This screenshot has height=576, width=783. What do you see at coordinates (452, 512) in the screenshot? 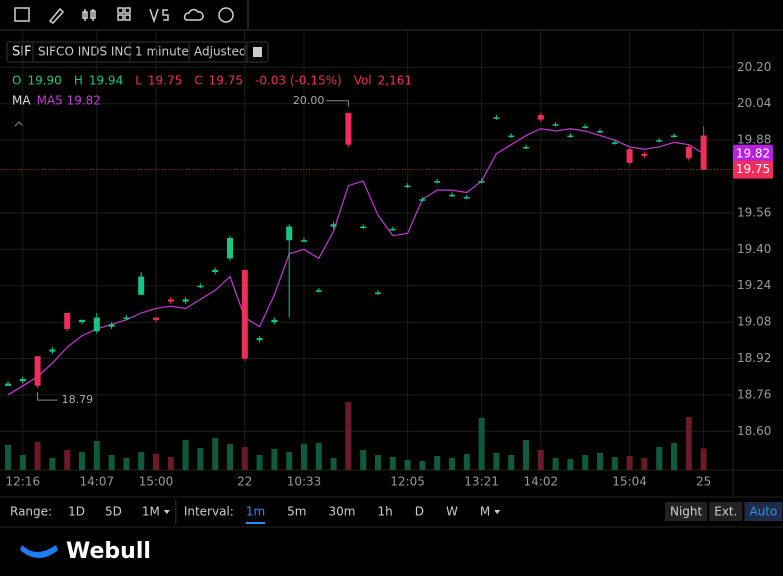
I see `interval-button: W` at bounding box center [452, 512].